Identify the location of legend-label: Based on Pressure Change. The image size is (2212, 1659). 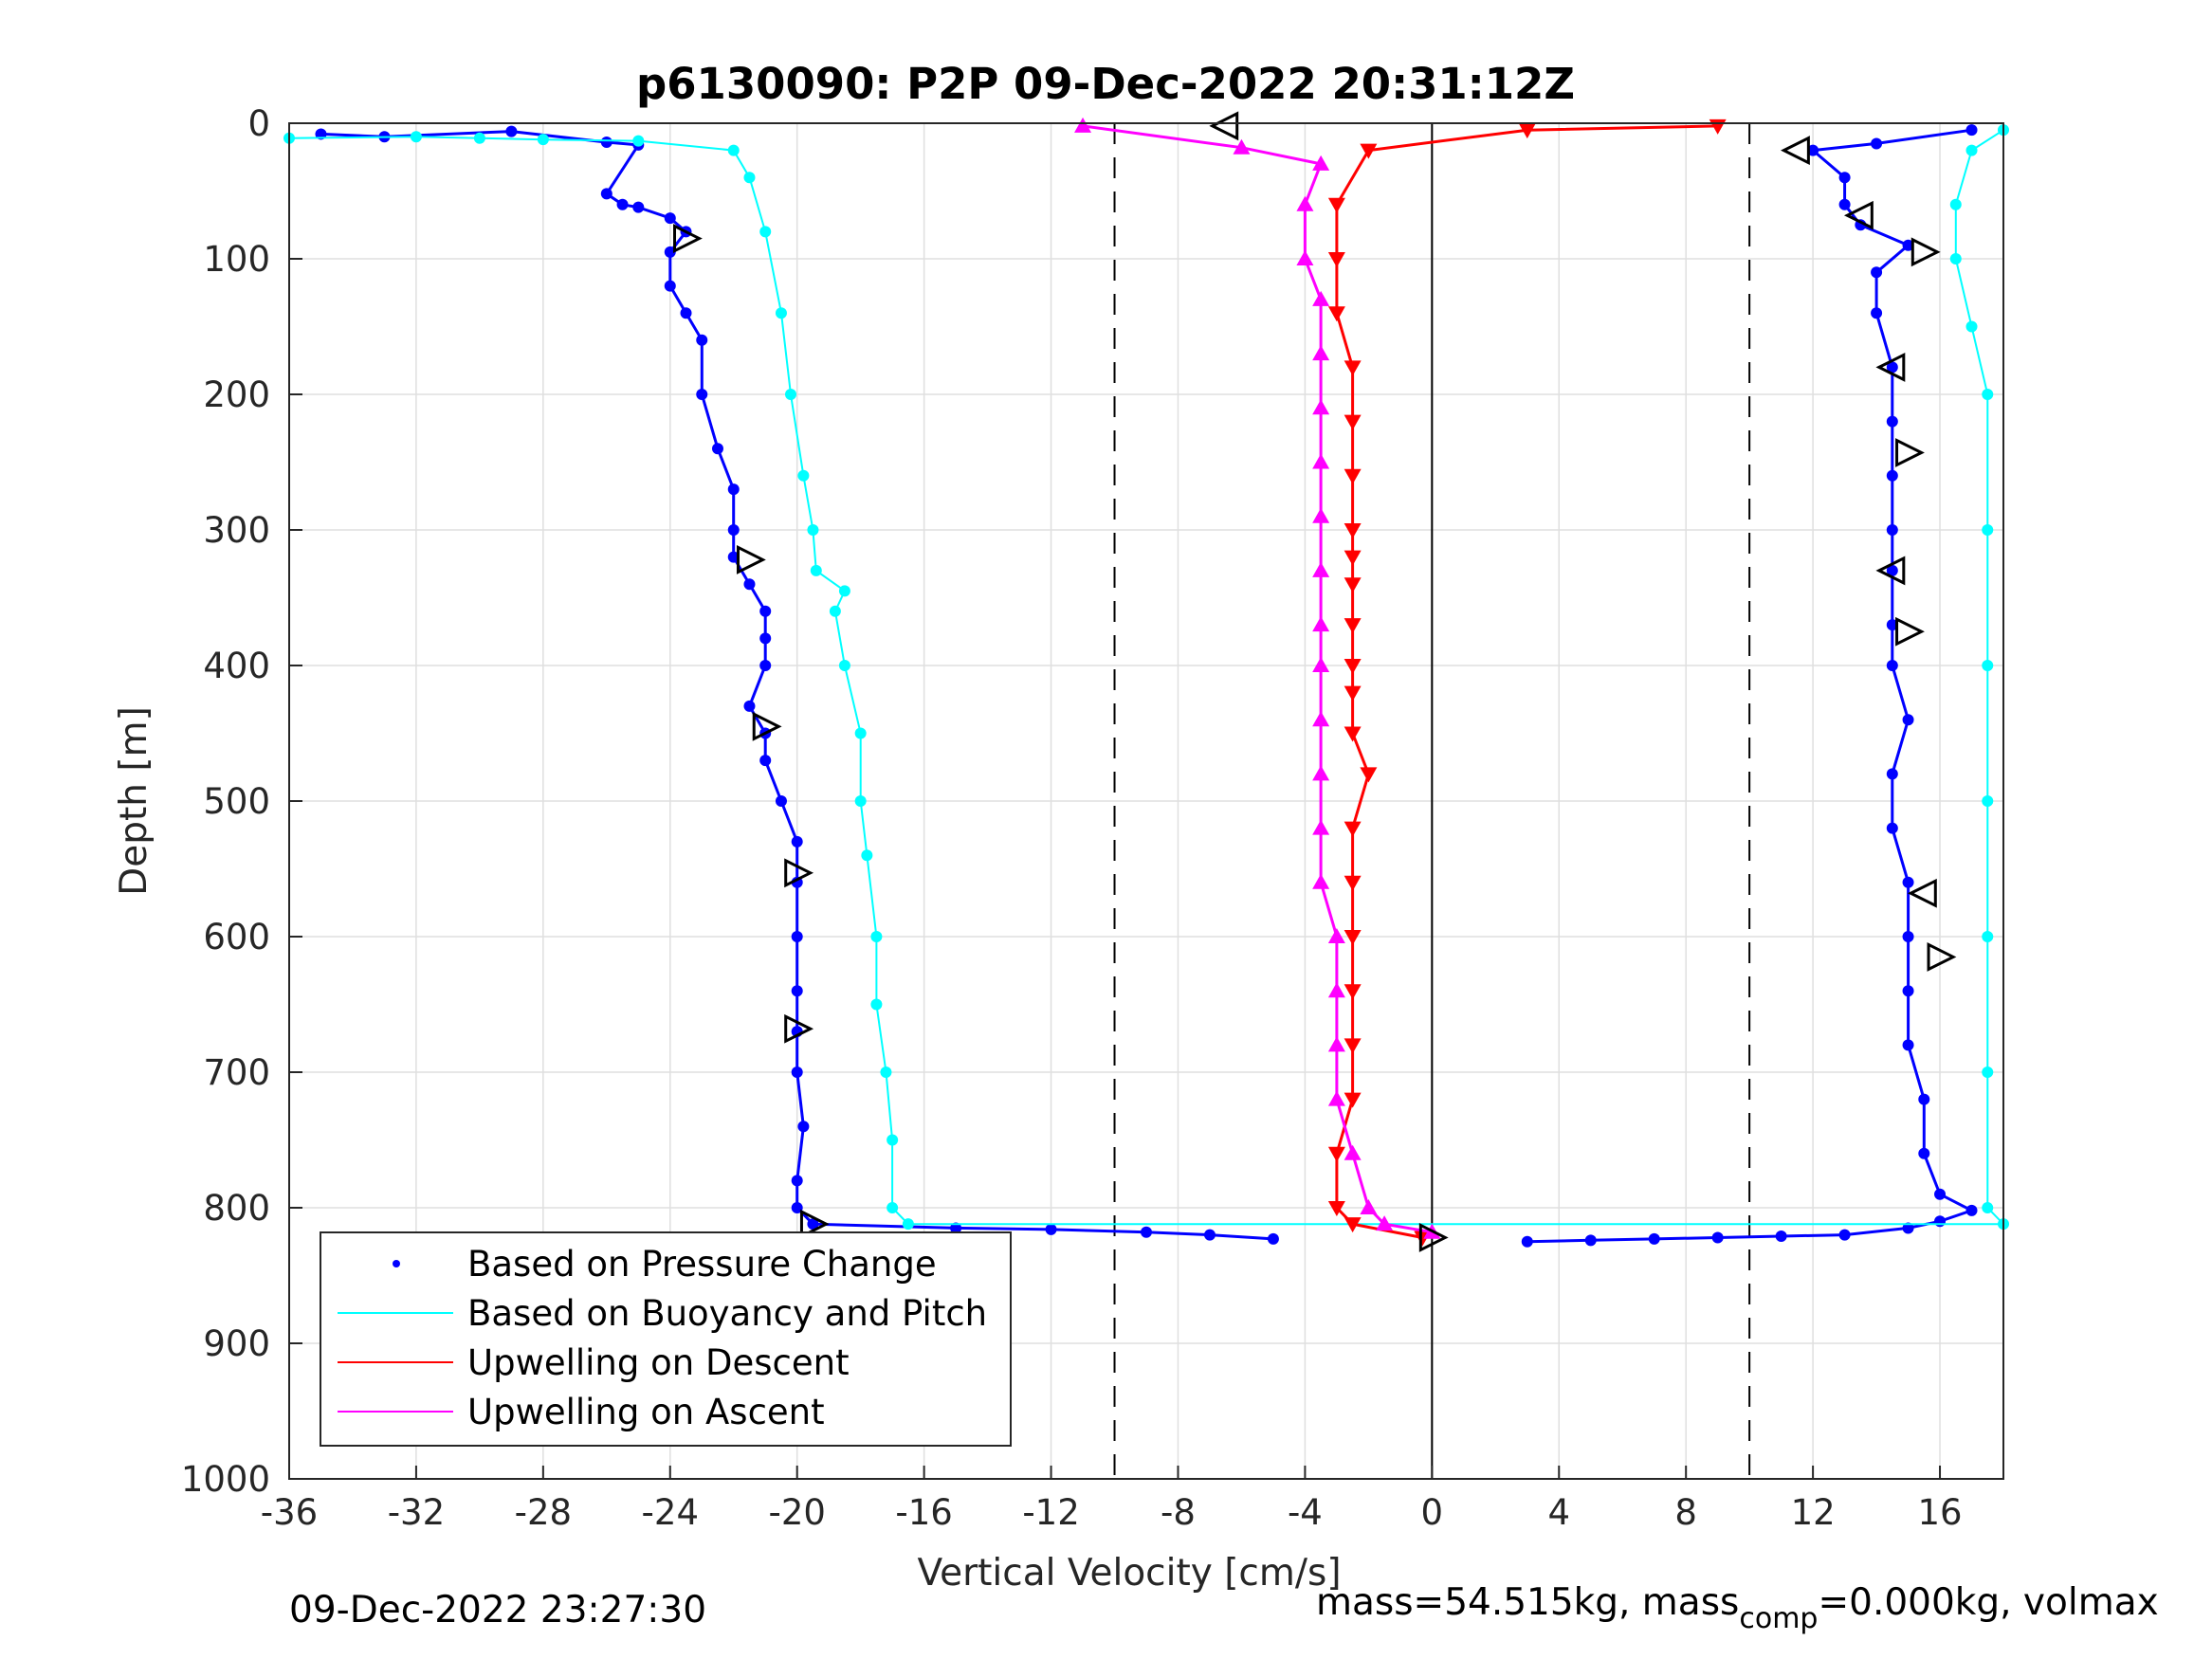
(702, 1264).